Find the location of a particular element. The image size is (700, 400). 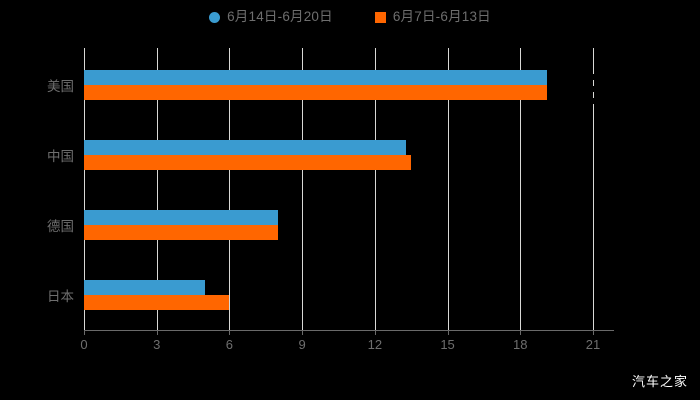

bar-日本-series-2 is located at coordinates (157, 302).